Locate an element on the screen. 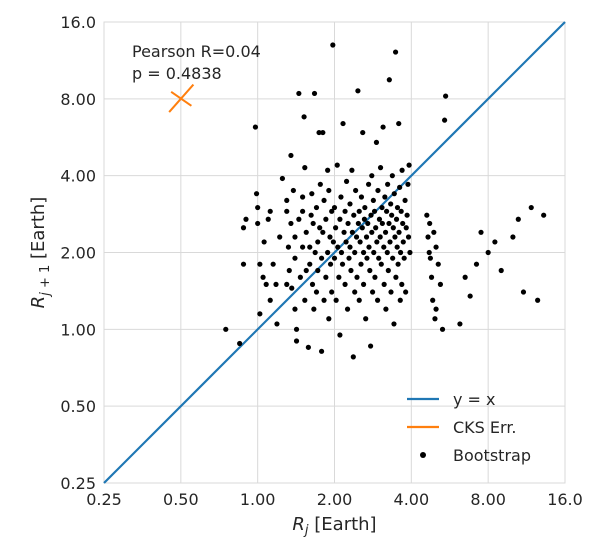  x-tick-label: 0.25 is located at coordinates (104, 499).